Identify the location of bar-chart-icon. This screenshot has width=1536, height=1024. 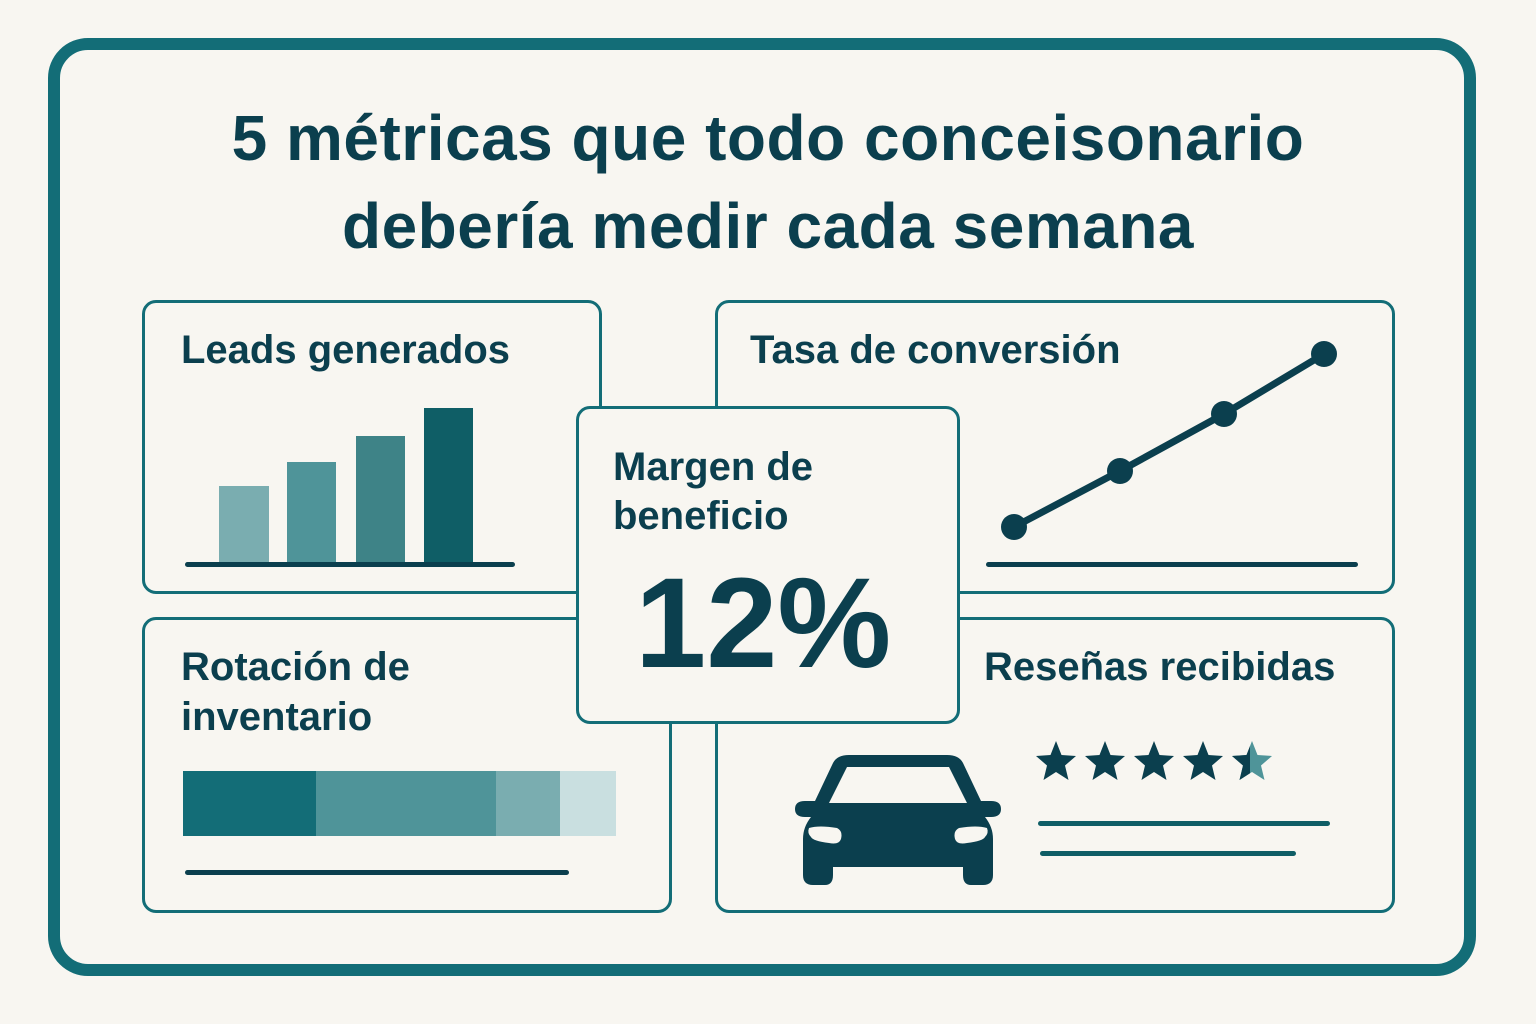
(347, 484).